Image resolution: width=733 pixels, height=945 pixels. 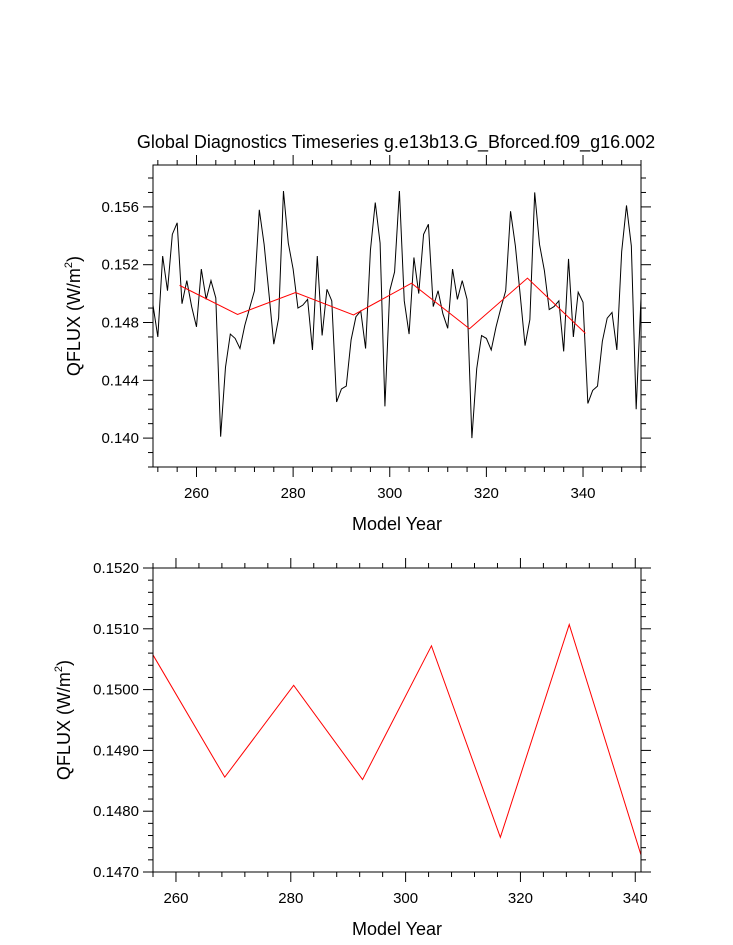 What do you see at coordinates (116, 750) in the screenshot?
I see `y-tick-label: 0.1490` at bounding box center [116, 750].